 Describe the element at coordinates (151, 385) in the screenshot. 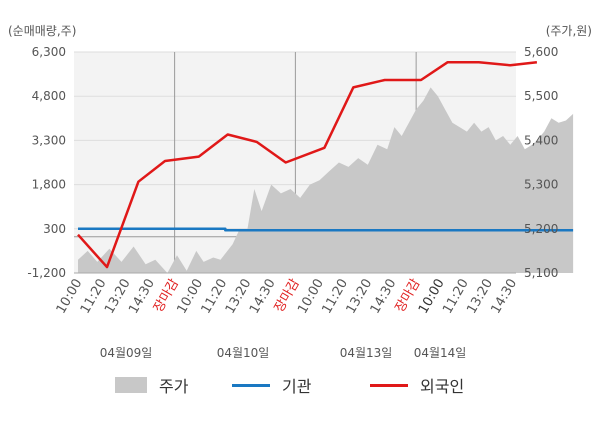

I see `legend-item-stock: 주가` at that location.